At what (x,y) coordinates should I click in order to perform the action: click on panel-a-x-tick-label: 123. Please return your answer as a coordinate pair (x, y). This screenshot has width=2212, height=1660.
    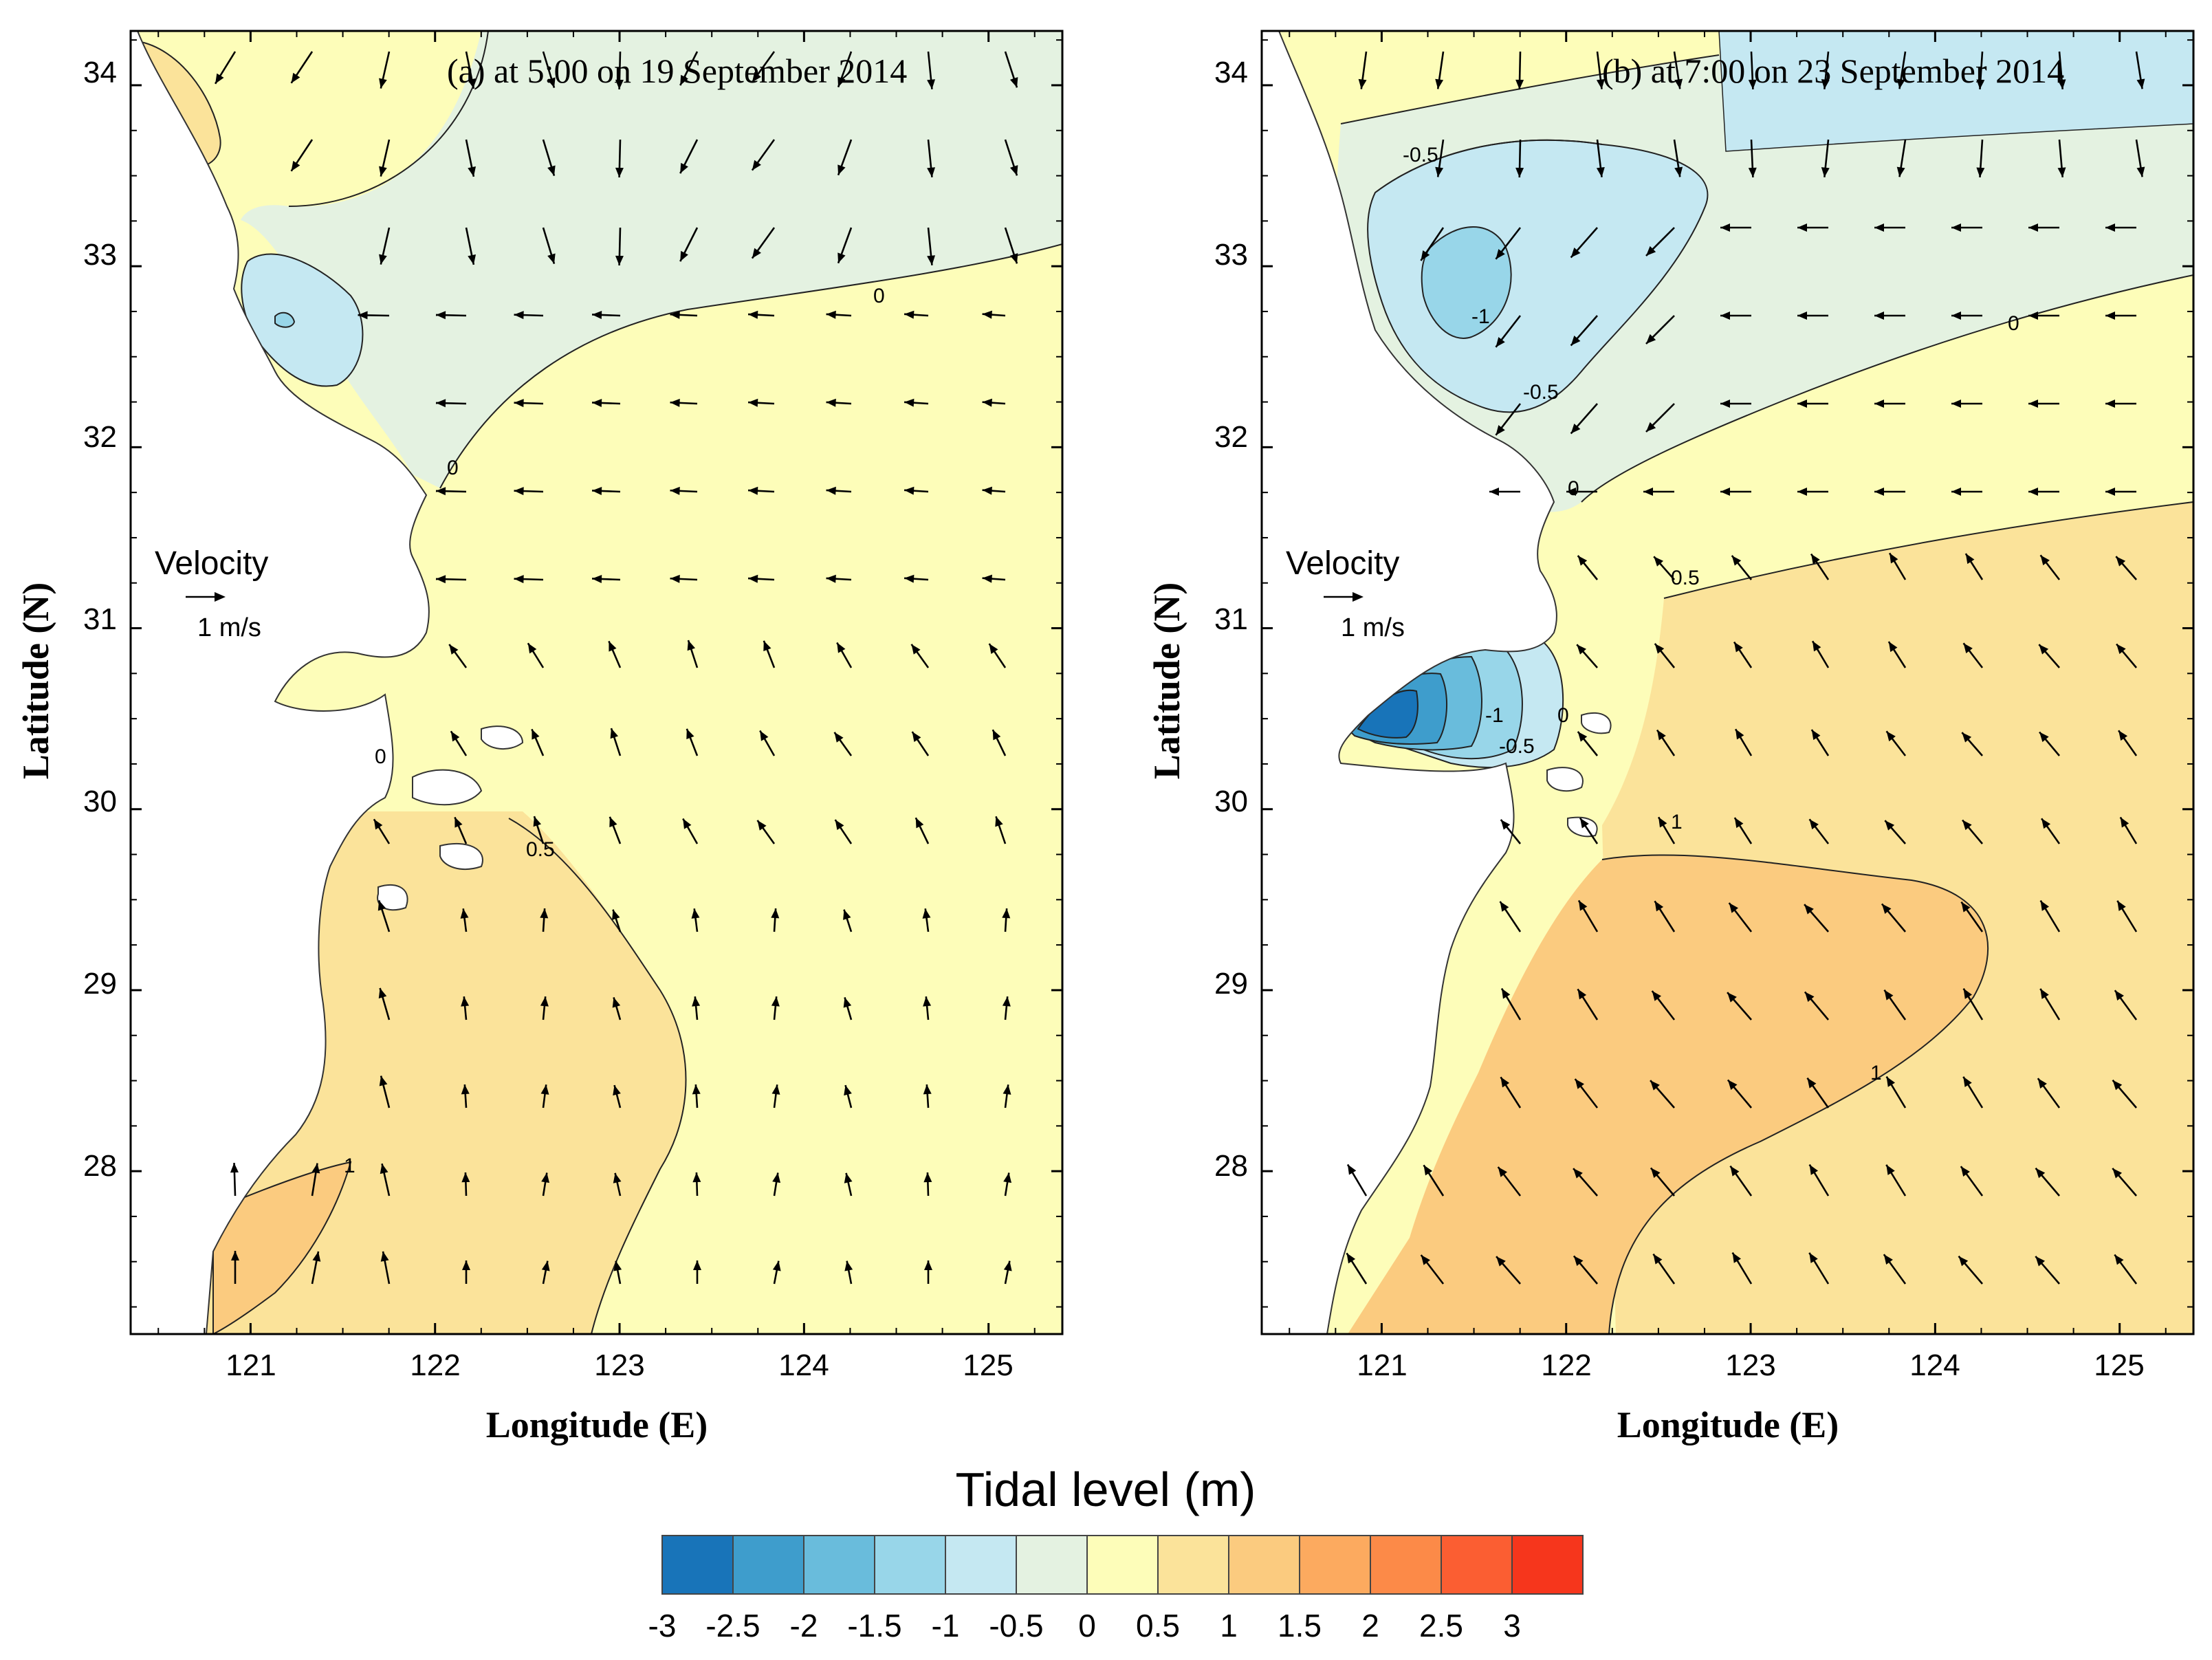
    Looking at the image, I should click on (619, 1365).